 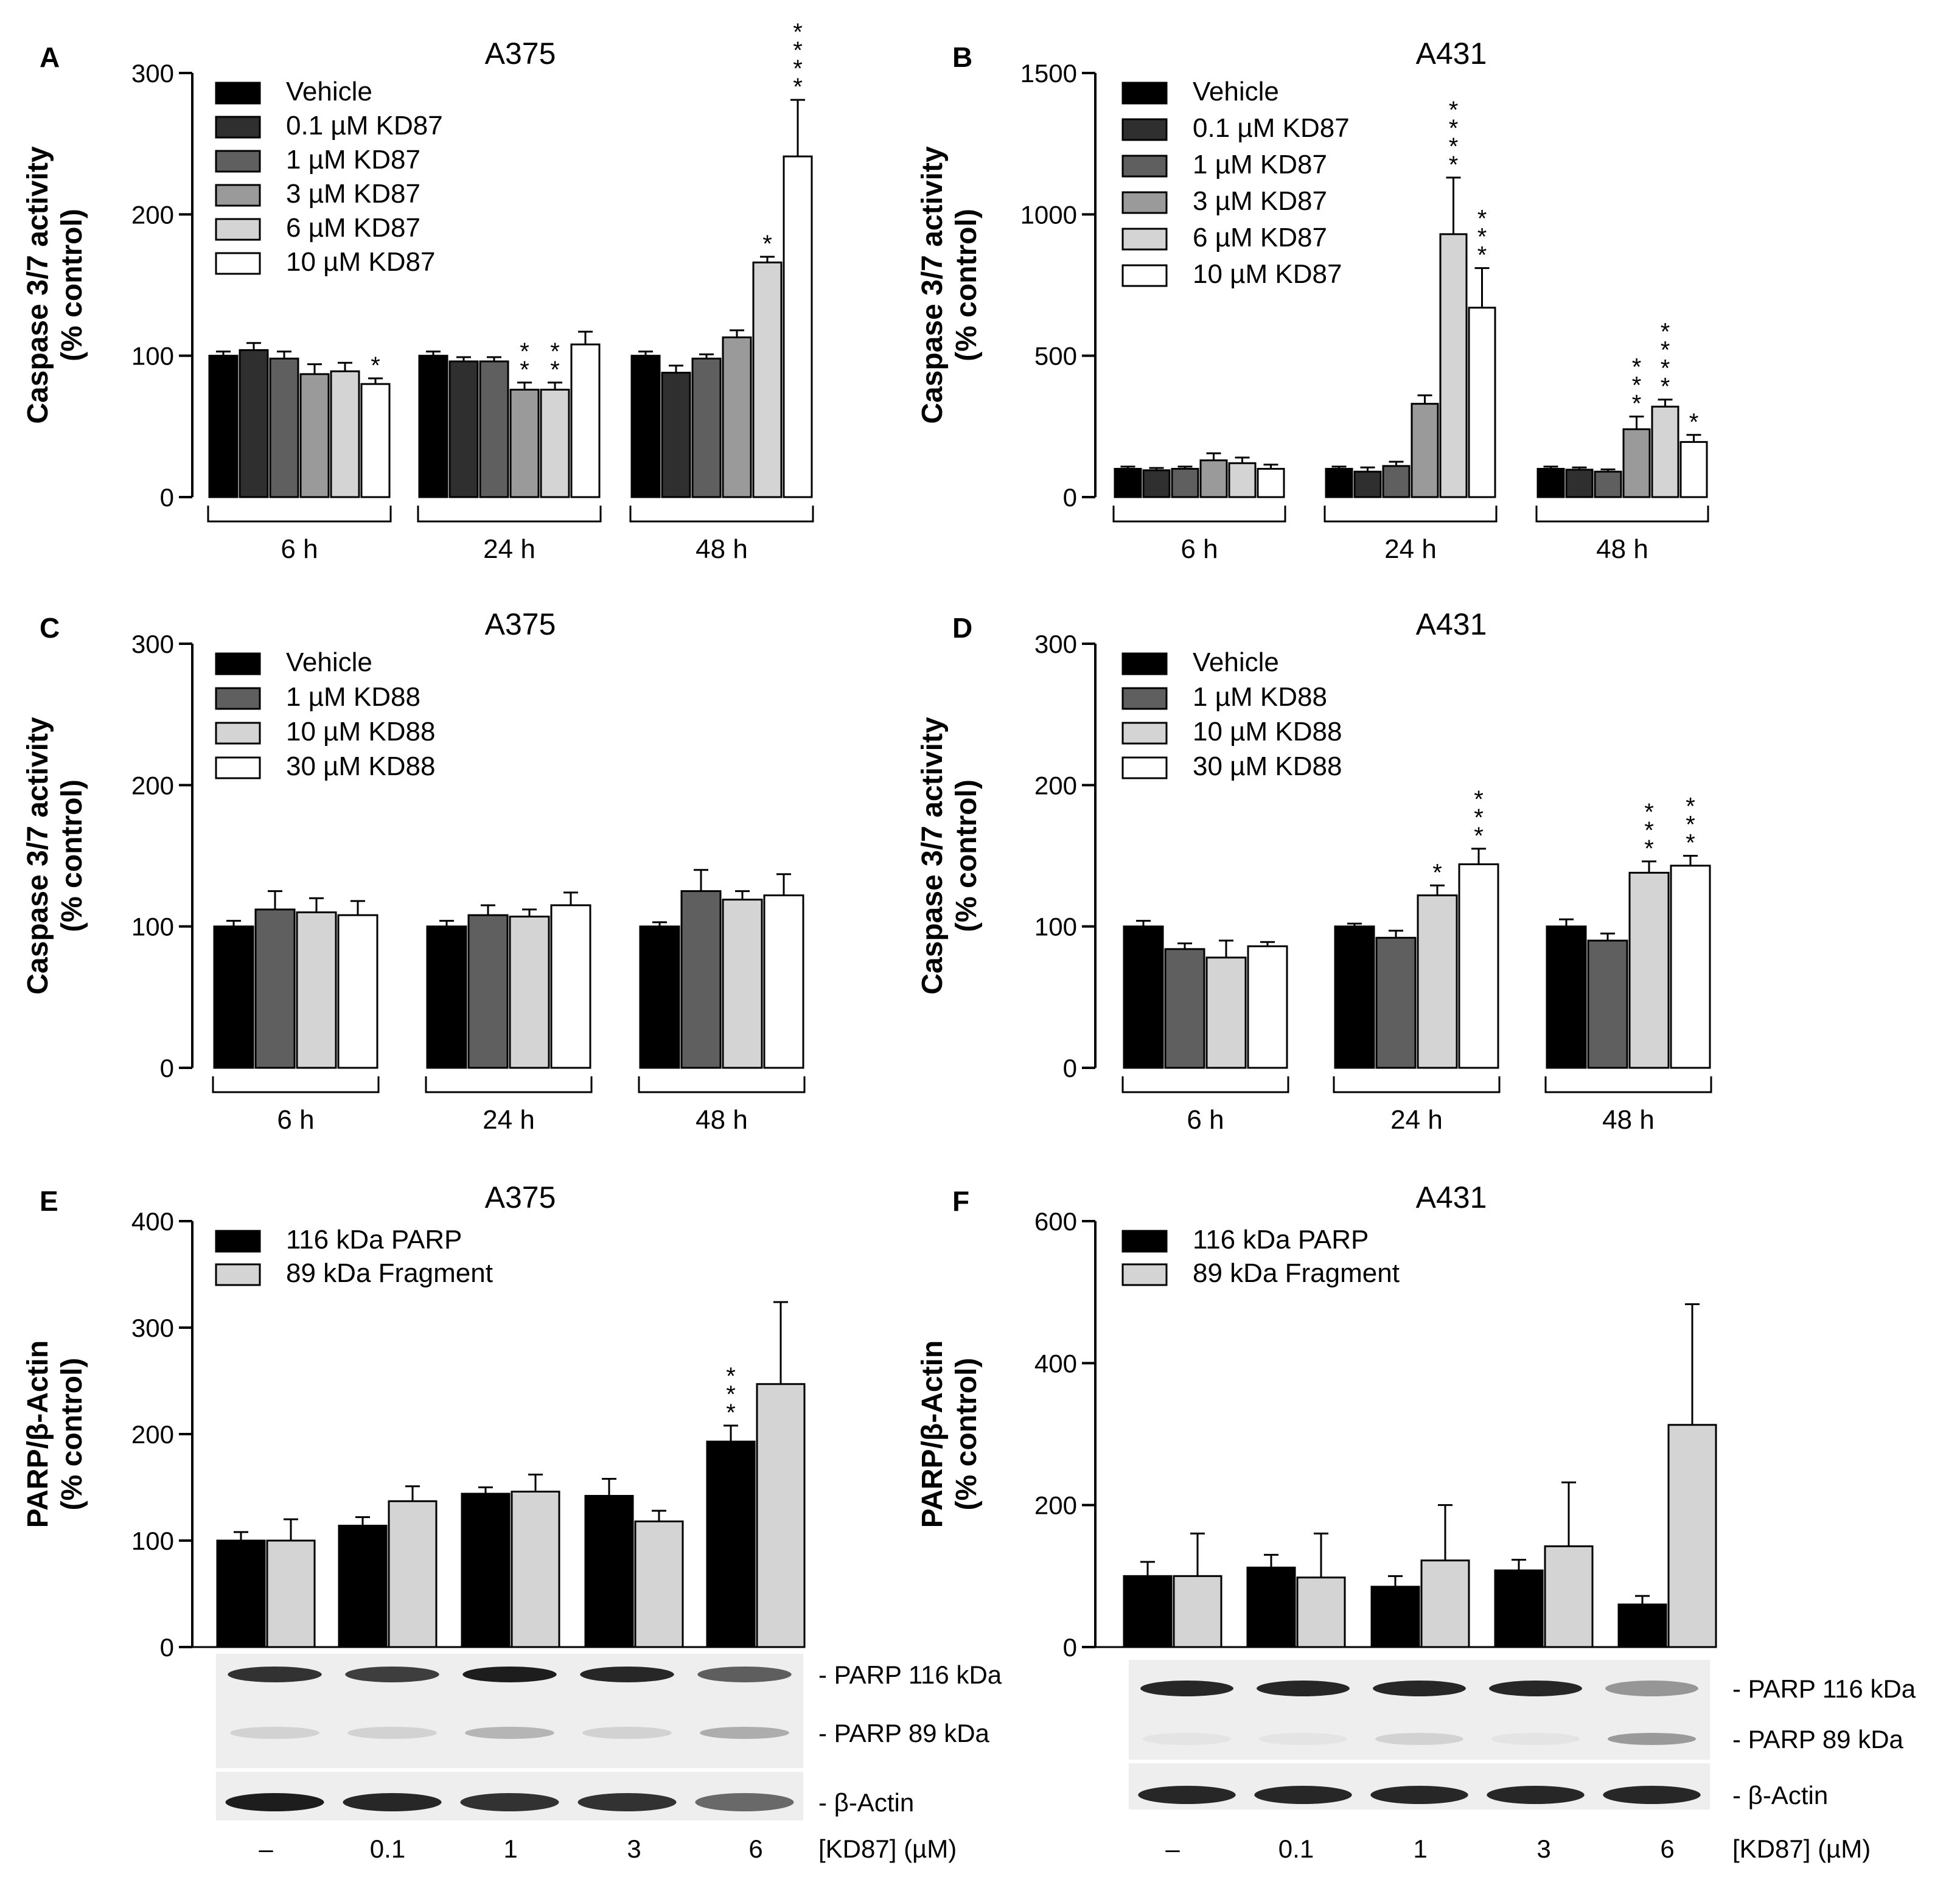 I want to click on y-axis-label: PARP/β-Actin, so click(x=38, y=1434).